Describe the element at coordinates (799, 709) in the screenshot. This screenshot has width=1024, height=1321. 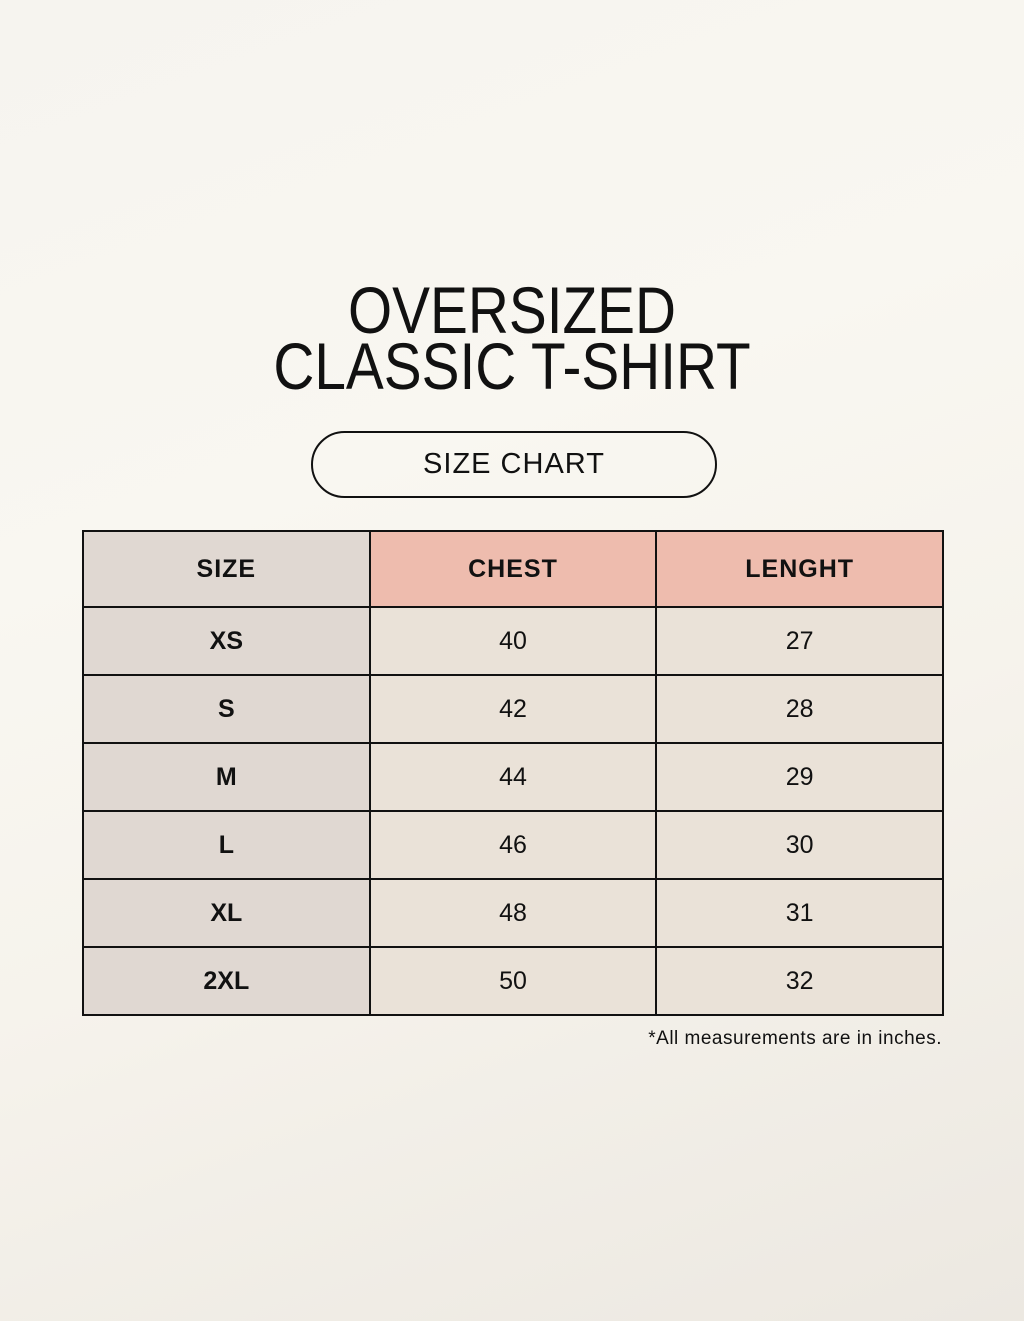
I see `cell-length: 28` at that location.